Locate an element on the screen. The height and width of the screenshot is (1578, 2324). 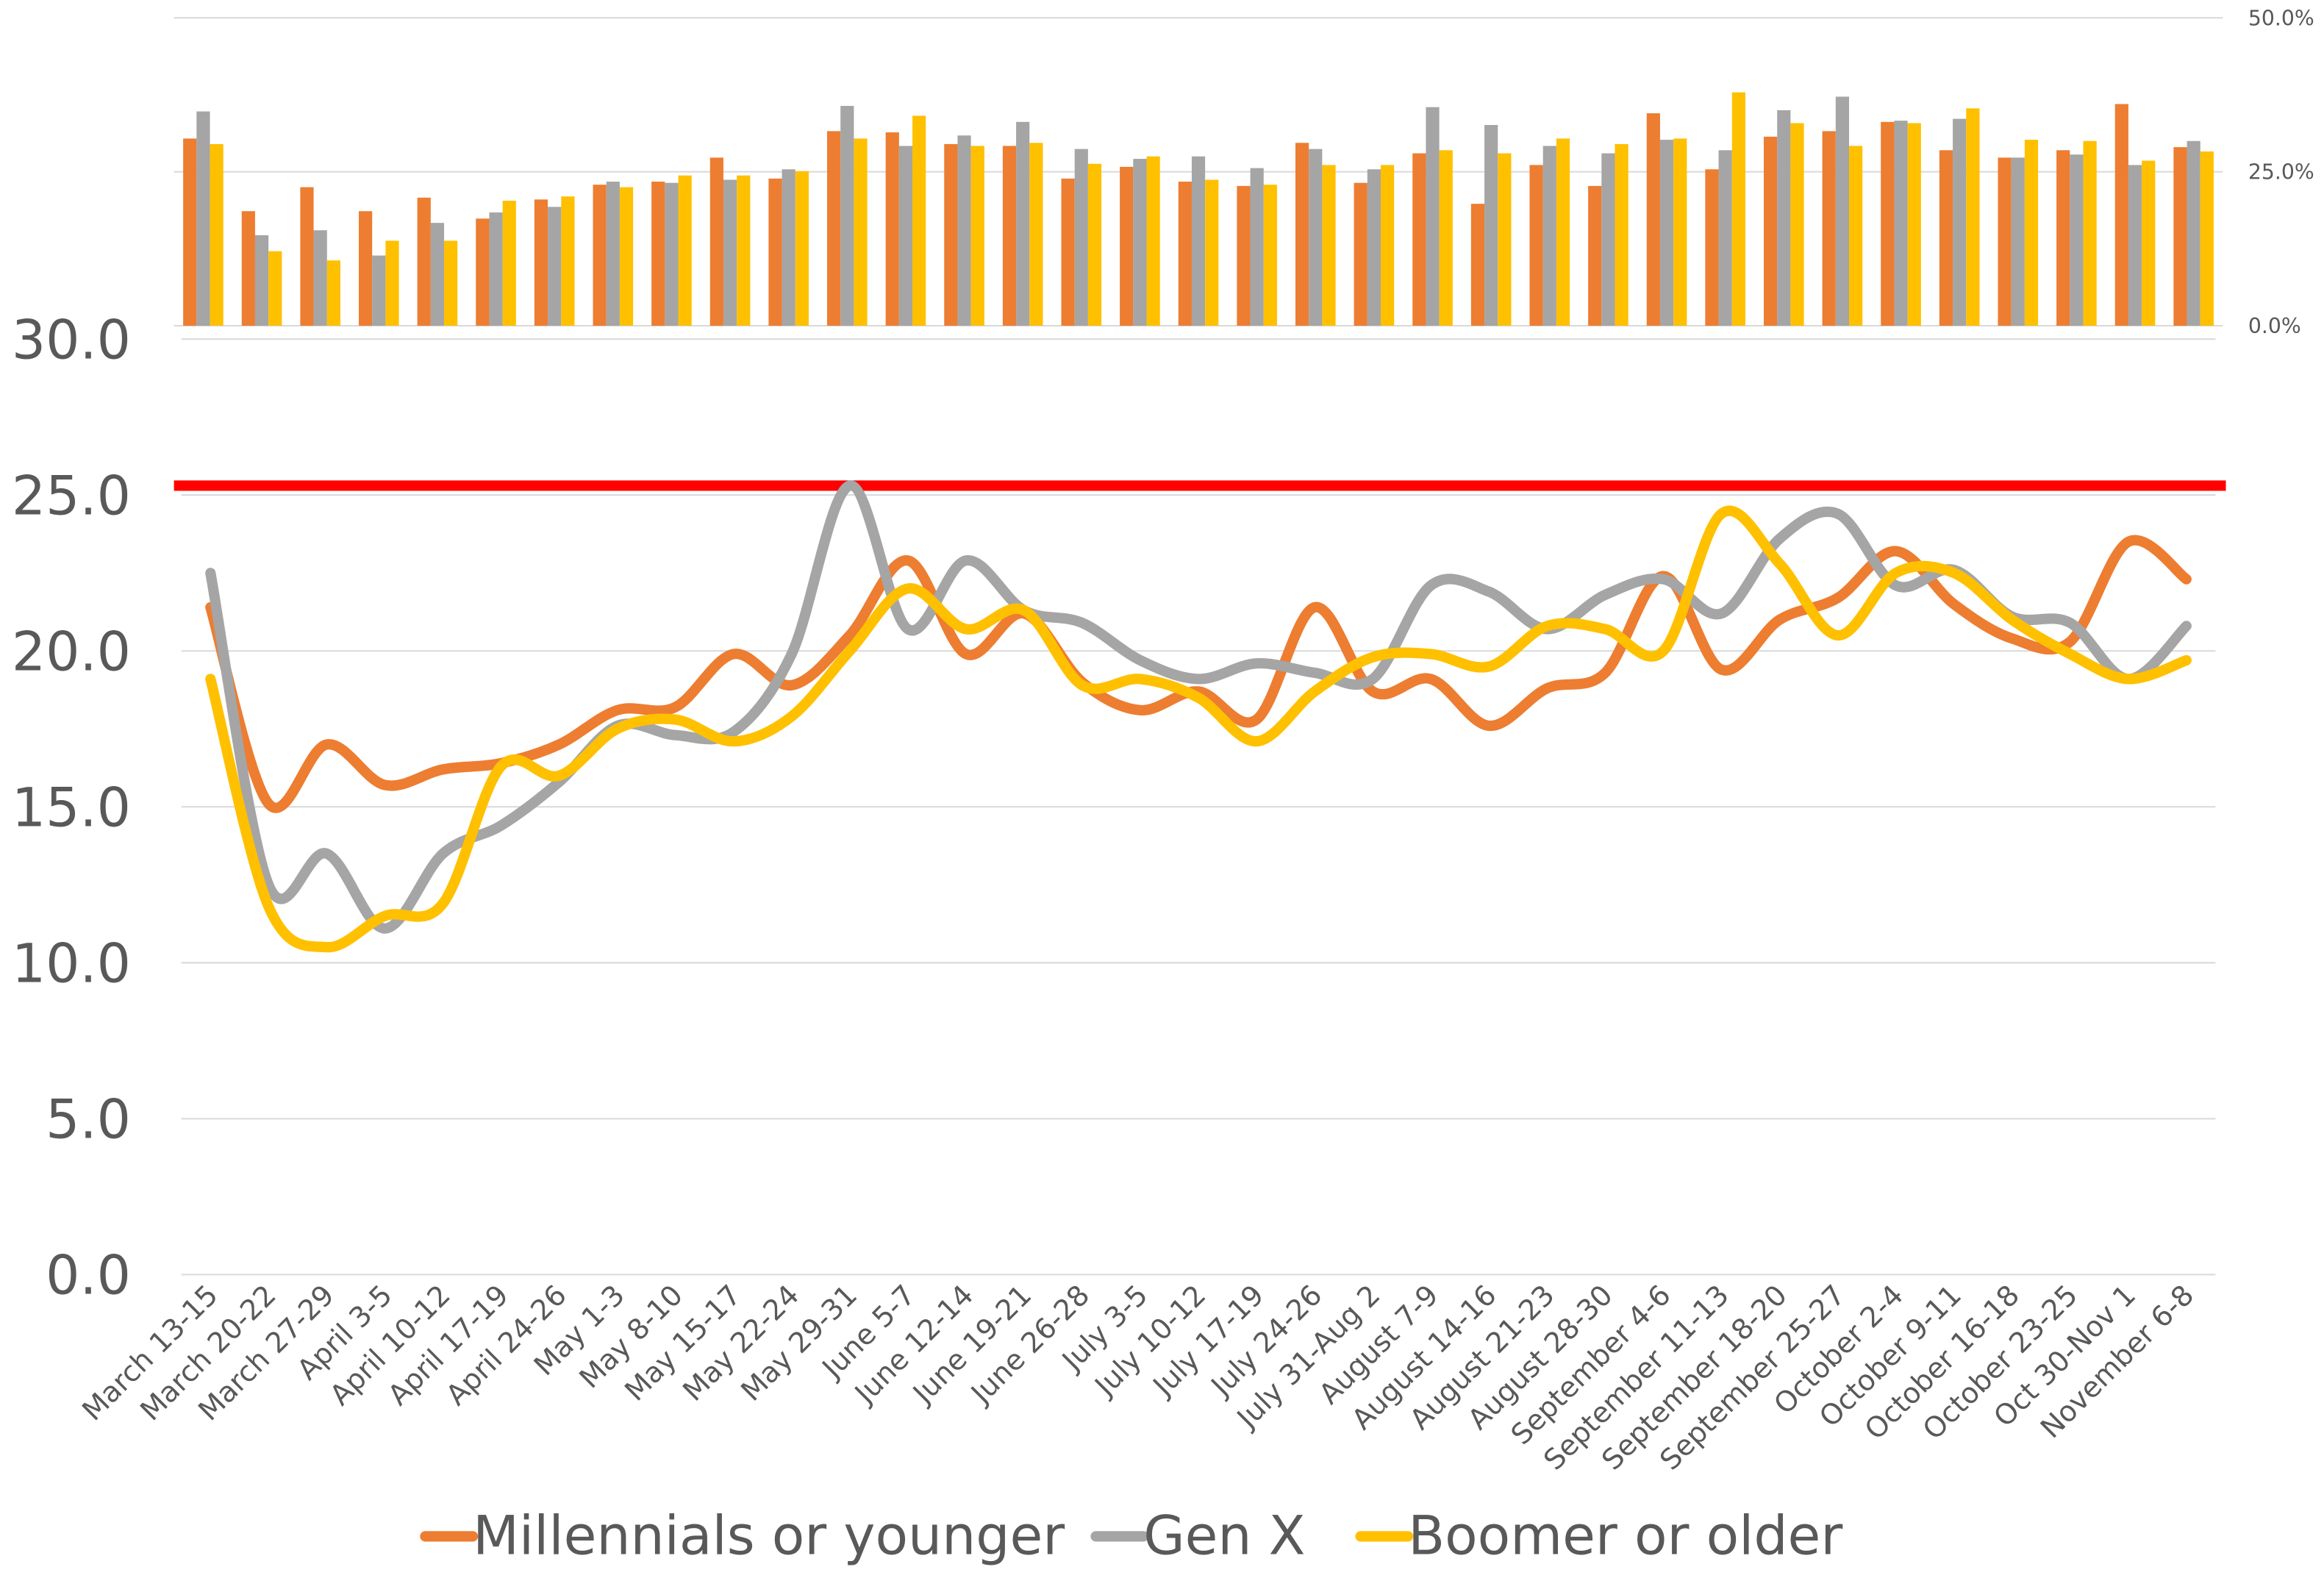
y-tick-label: 30.0 is located at coordinates (71, 340).